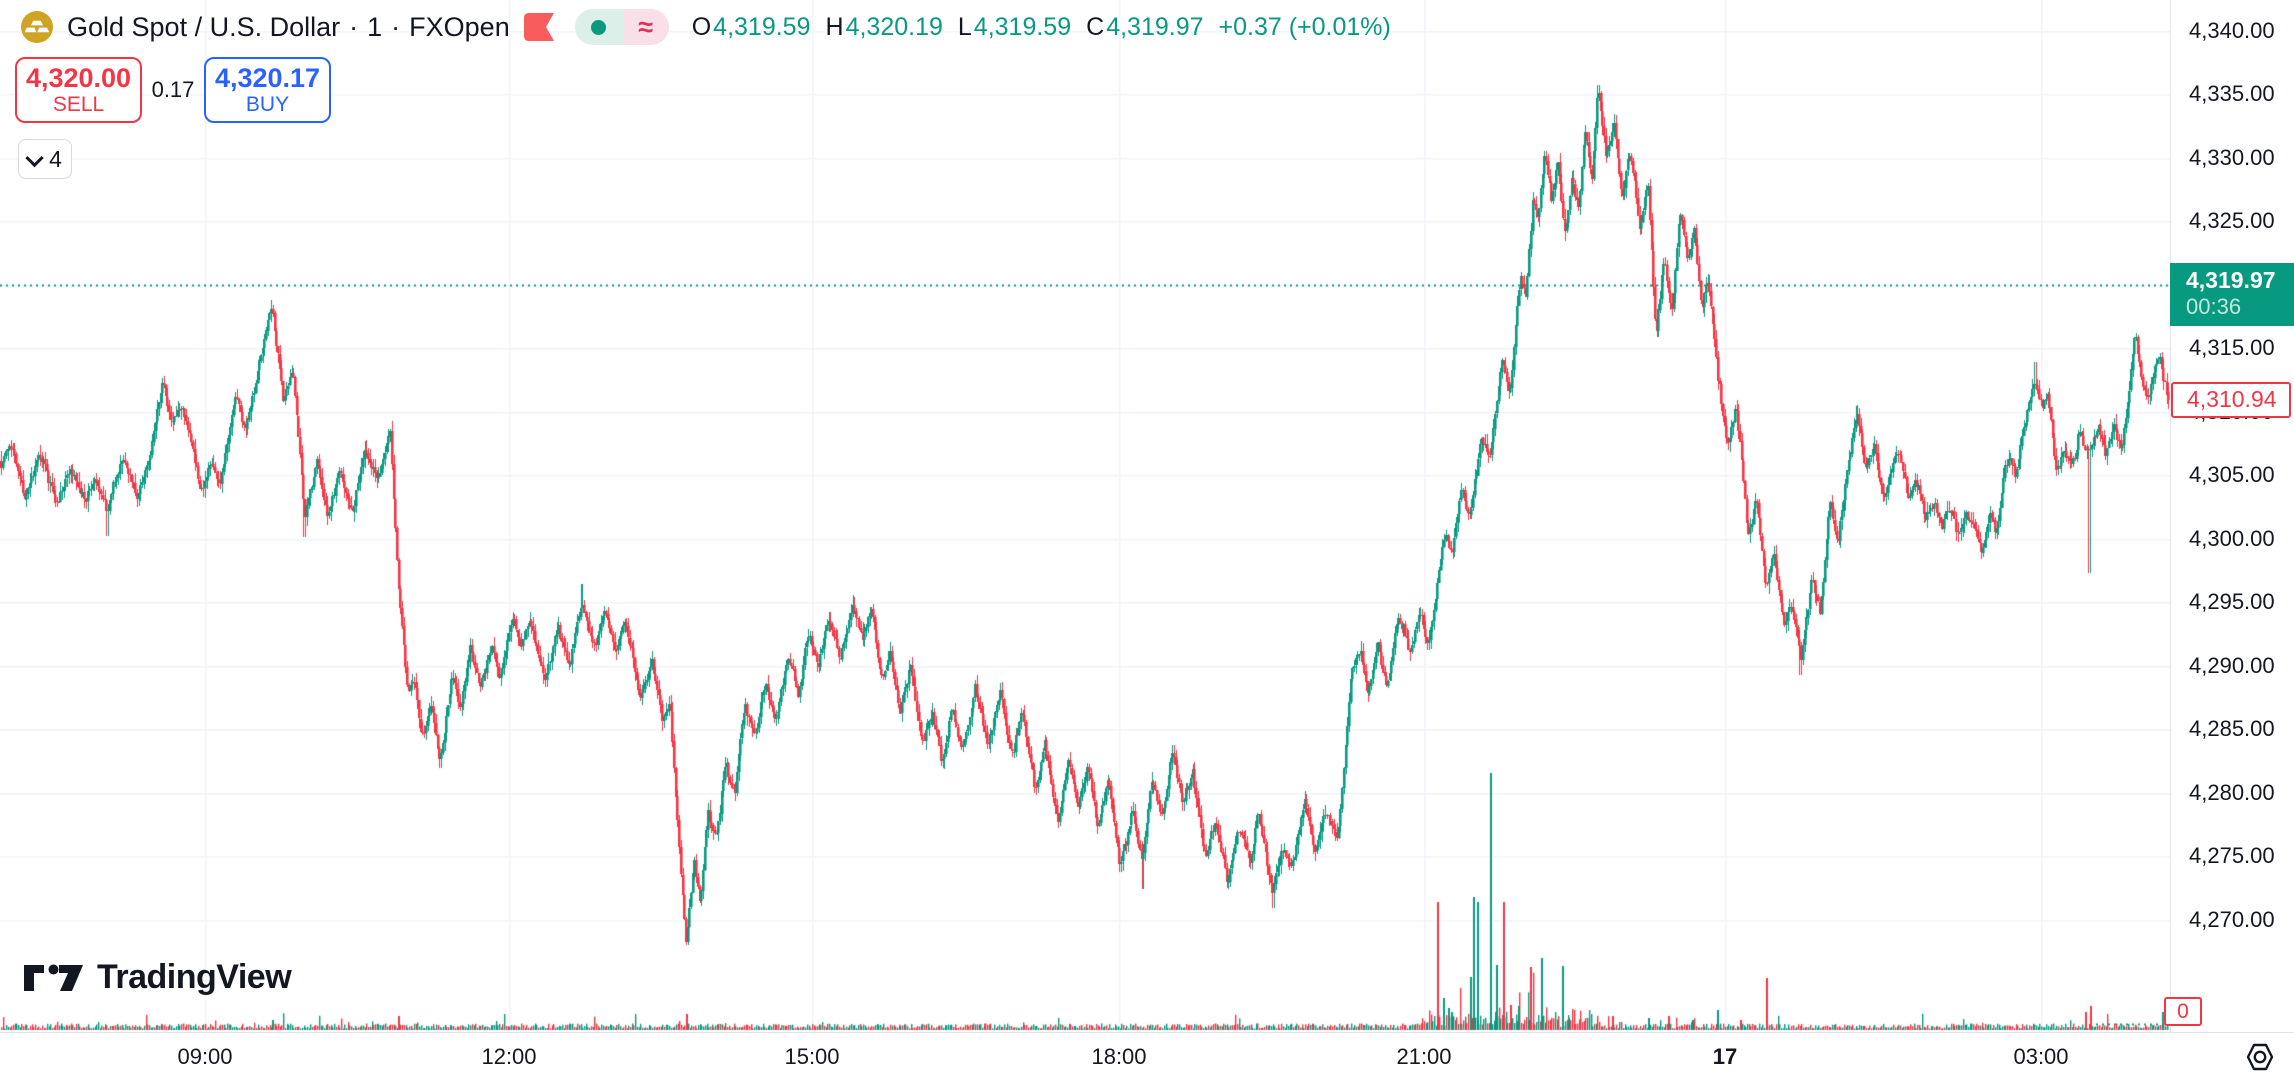 Image resolution: width=2294 pixels, height=1079 pixels. What do you see at coordinates (34, 157) in the screenshot?
I see `chevron-down-icon` at bounding box center [34, 157].